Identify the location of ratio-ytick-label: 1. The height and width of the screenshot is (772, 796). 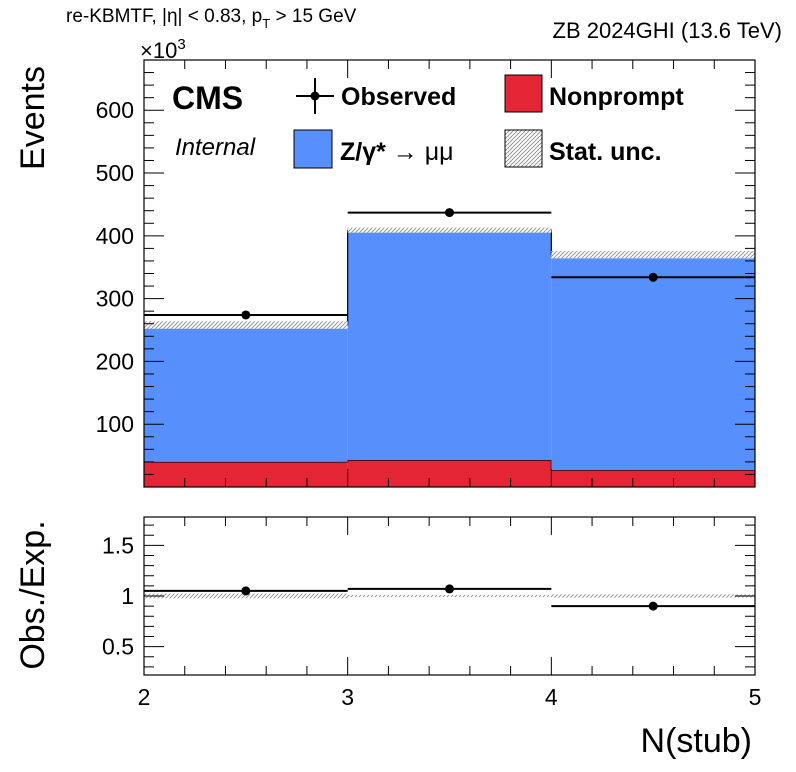
(127, 596).